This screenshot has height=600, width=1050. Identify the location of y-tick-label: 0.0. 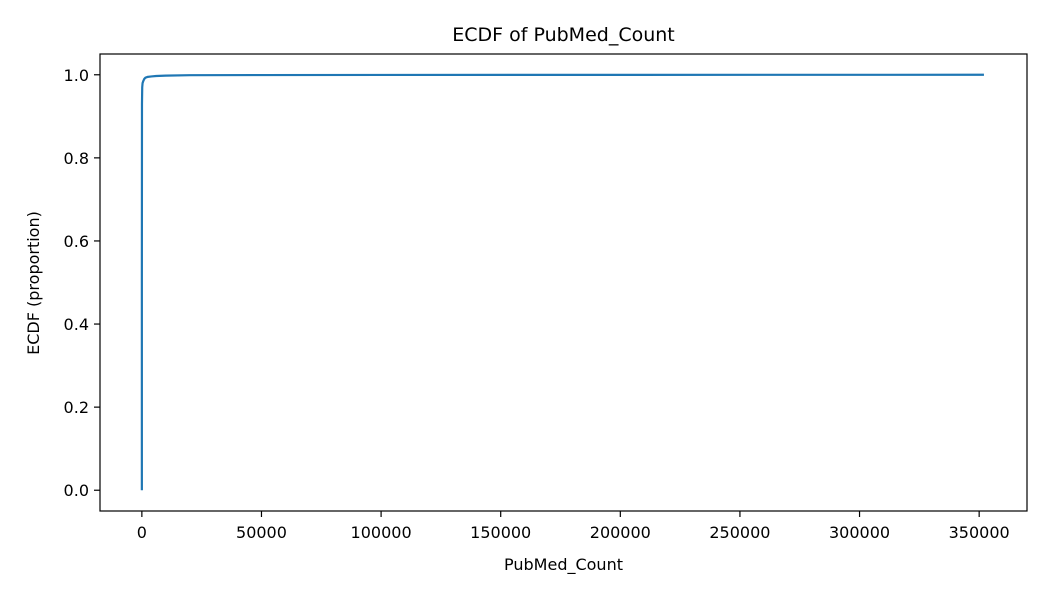
(76, 490).